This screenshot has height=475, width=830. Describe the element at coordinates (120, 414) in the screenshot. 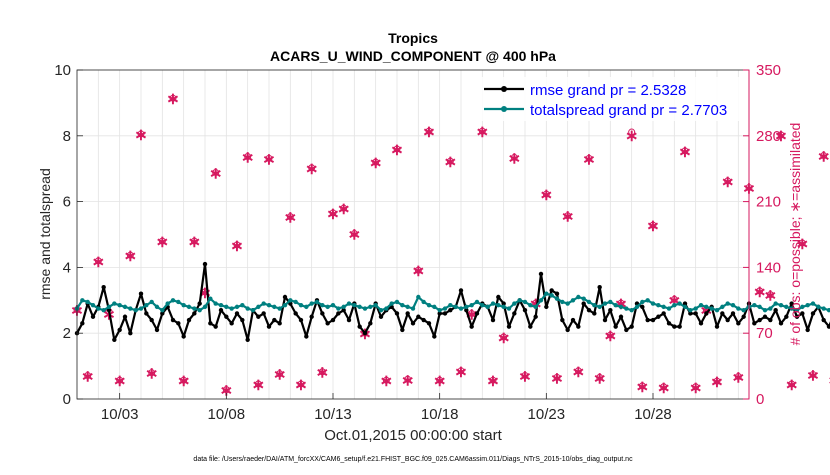

I see `x-tick-label: 10/03` at that location.